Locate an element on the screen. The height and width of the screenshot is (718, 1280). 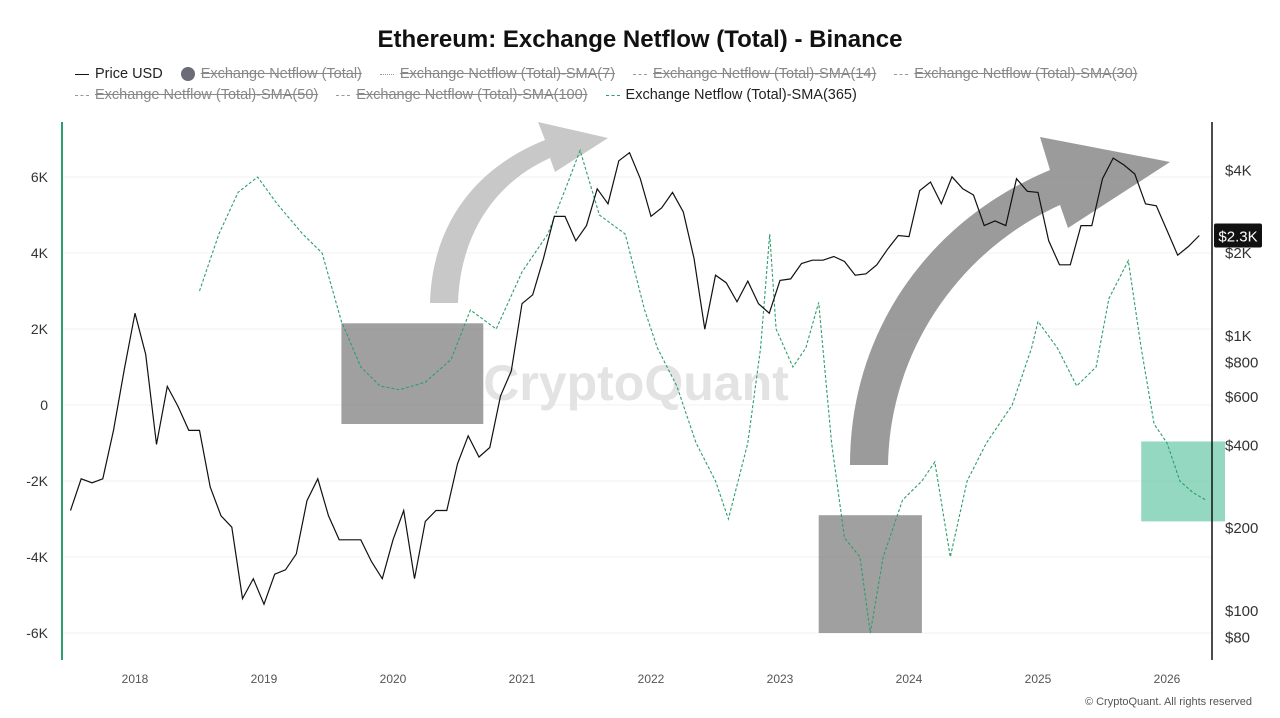
copyright-footer: © CryptoQuant. All rights reserved is located at coordinates (1168, 702).